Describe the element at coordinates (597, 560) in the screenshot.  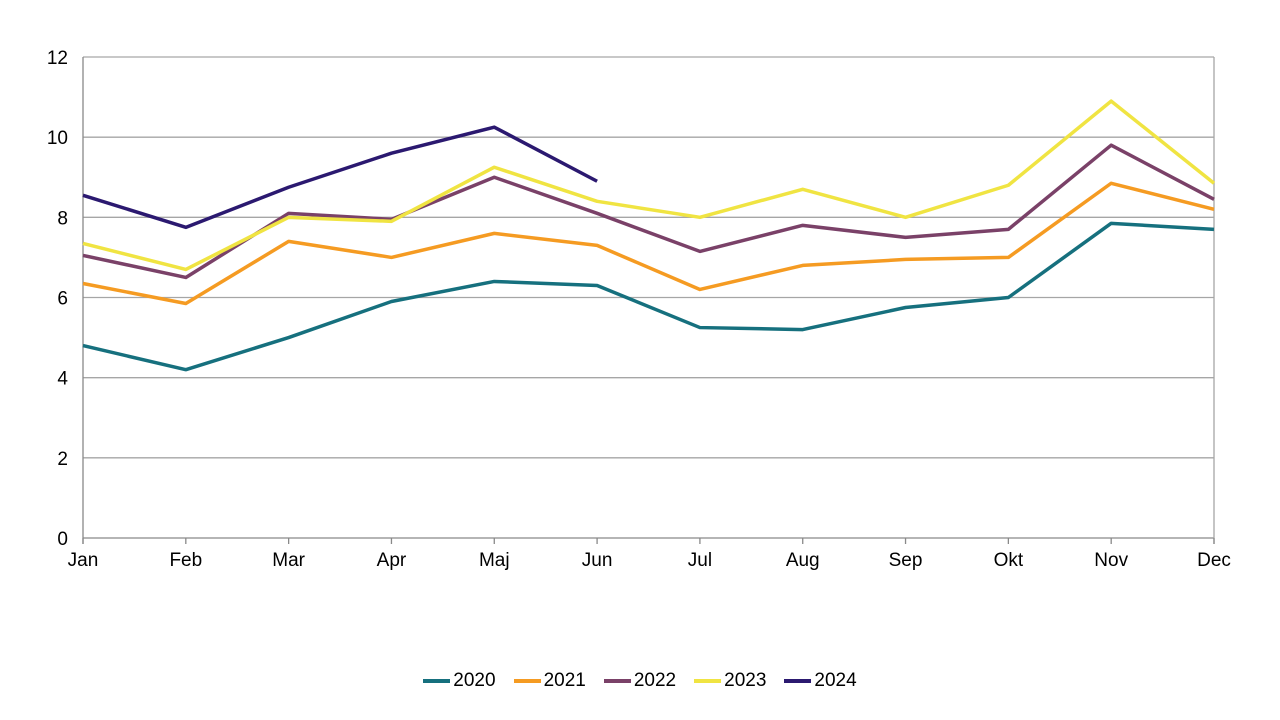
I see `x-axis-tick-label: Jun` at that location.